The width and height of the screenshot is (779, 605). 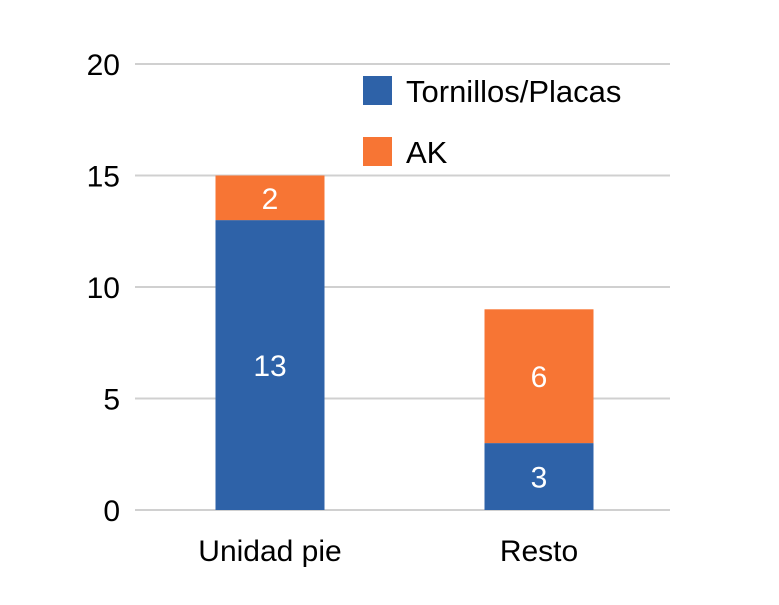 I want to click on legend-label: Tornillos/Placas, so click(x=513, y=91).